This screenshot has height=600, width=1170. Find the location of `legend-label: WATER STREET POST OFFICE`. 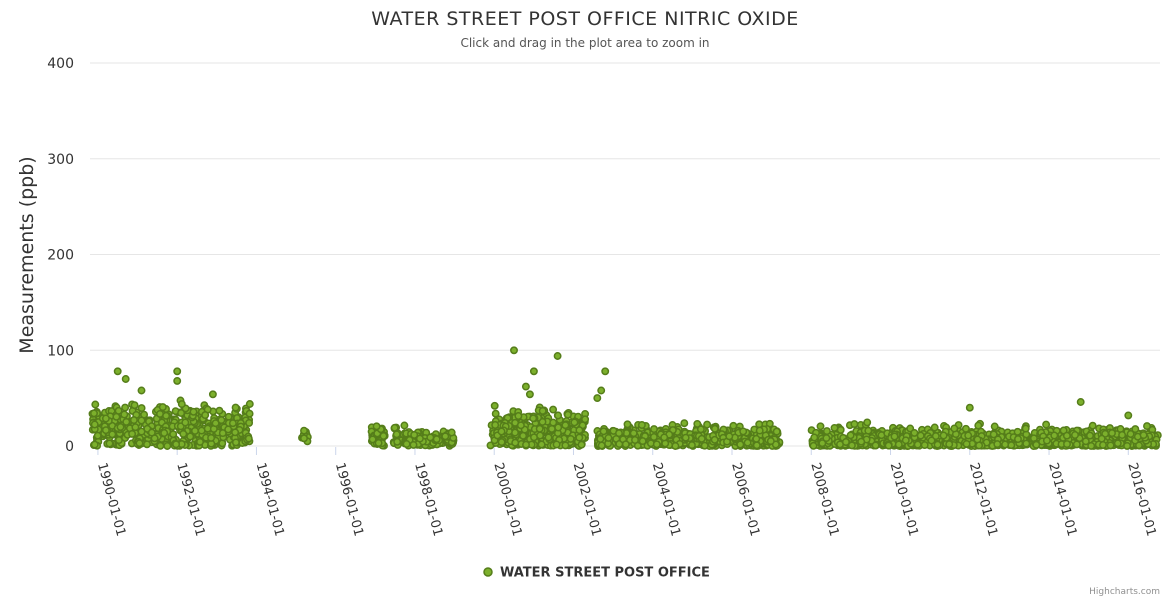

legend-label: WATER STREET POST OFFICE is located at coordinates (605, 573).